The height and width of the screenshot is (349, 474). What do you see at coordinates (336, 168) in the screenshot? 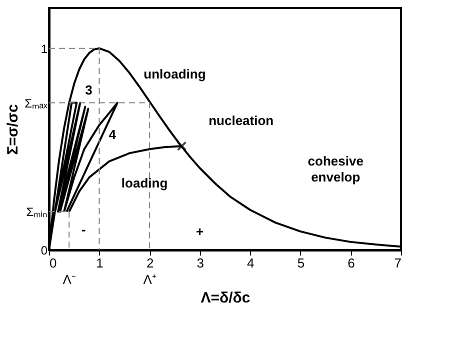
I see `annotation: cohesive envelop` at bounding box center [336, 168].